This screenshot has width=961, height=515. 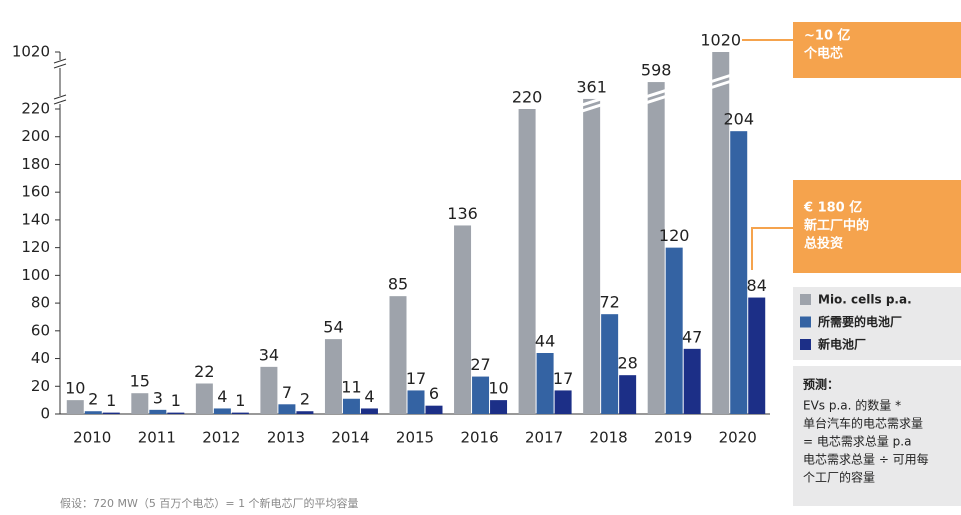 I want to click on y-tick-label: 120, so click(x=35, y=247).